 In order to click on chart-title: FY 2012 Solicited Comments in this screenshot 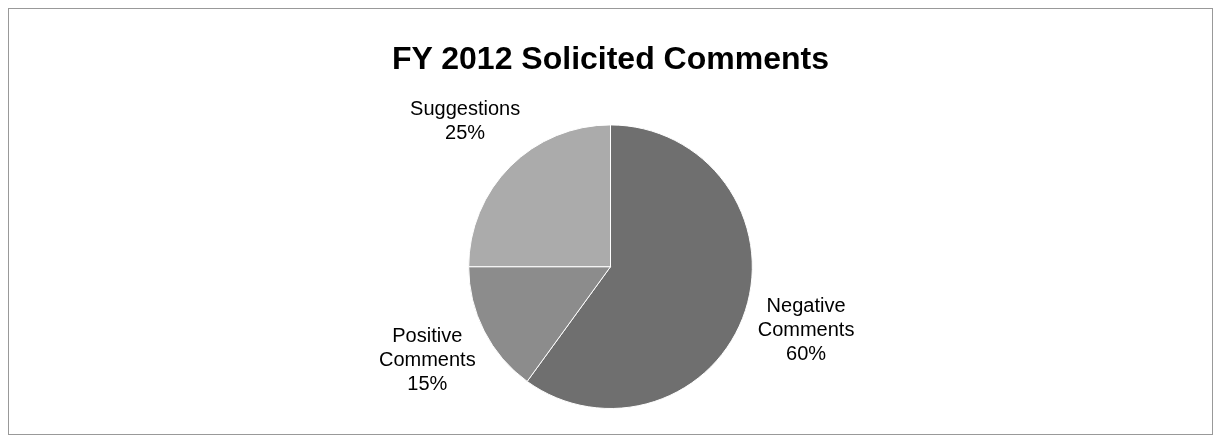, I will do `click(610, 58)`.